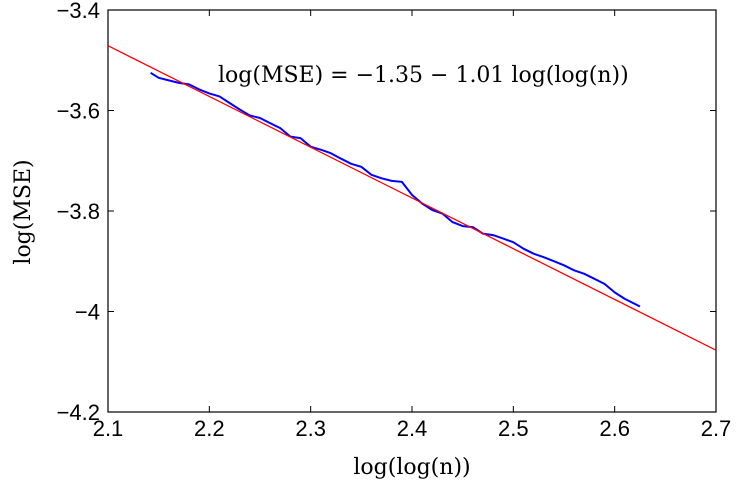 The image size is (736, 488). What do you see at coordinates (78, 11) in the screenshot?
I see `y-tick-label: −3.4` at bounding box center [78, 11].